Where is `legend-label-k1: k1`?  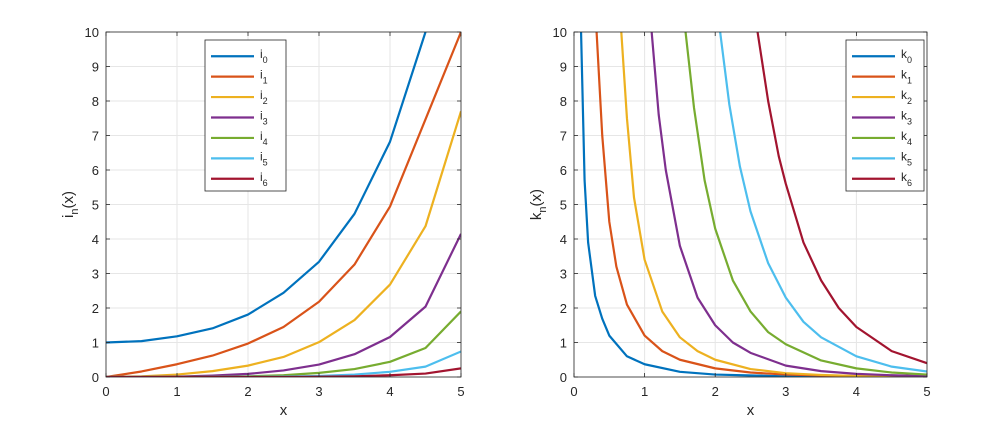 legend-label-k1: k1 is located at coordinates (906, 77).